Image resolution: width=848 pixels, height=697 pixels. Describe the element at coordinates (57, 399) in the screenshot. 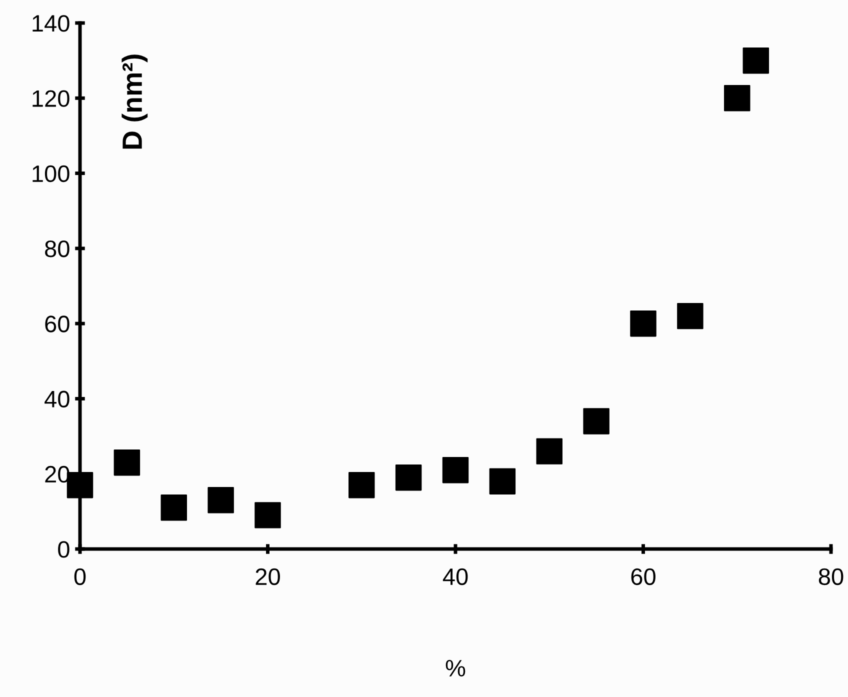

I see `y-tick-label: 40` at that location.